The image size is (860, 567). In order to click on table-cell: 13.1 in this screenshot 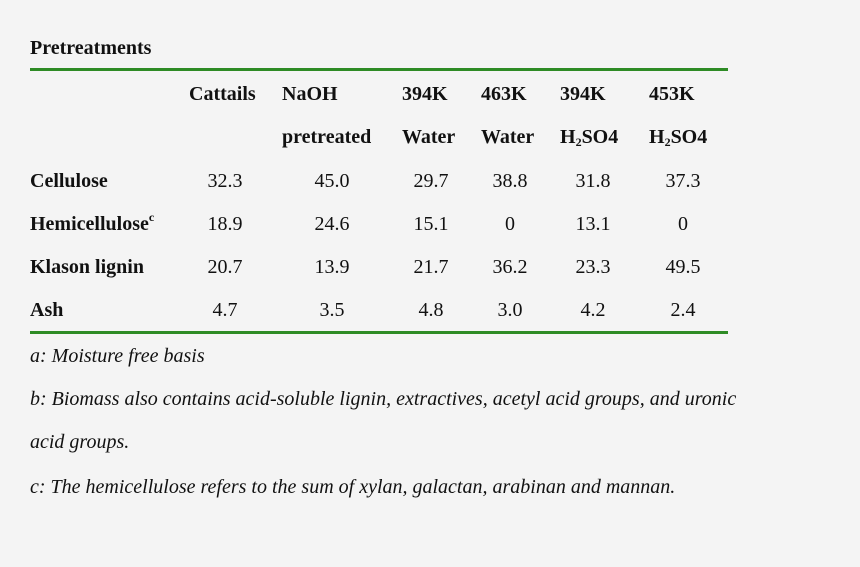, I will do `click(593, 224)`.